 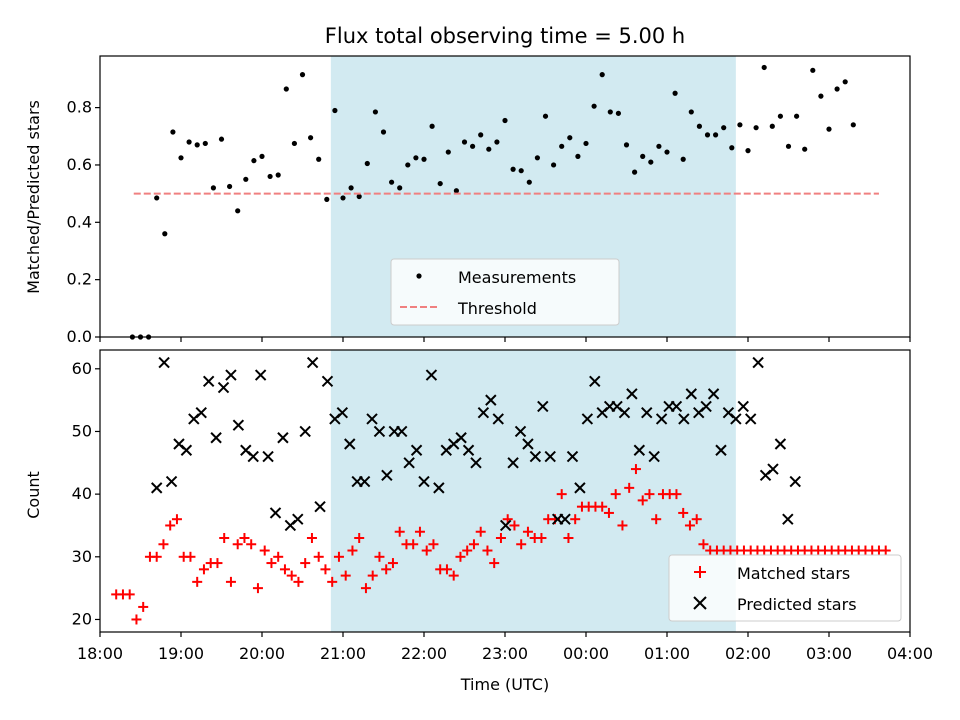 I want to click on top-y-tick-label: 0.2, so click(x=79, y=279).